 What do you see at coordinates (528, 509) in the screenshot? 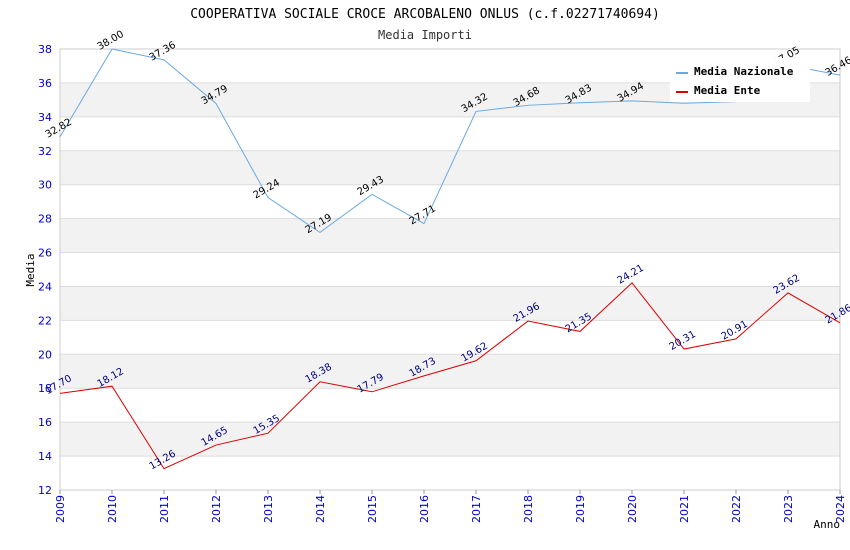
I see `x-tick-label: 2018` at bounding box center [528, 509].